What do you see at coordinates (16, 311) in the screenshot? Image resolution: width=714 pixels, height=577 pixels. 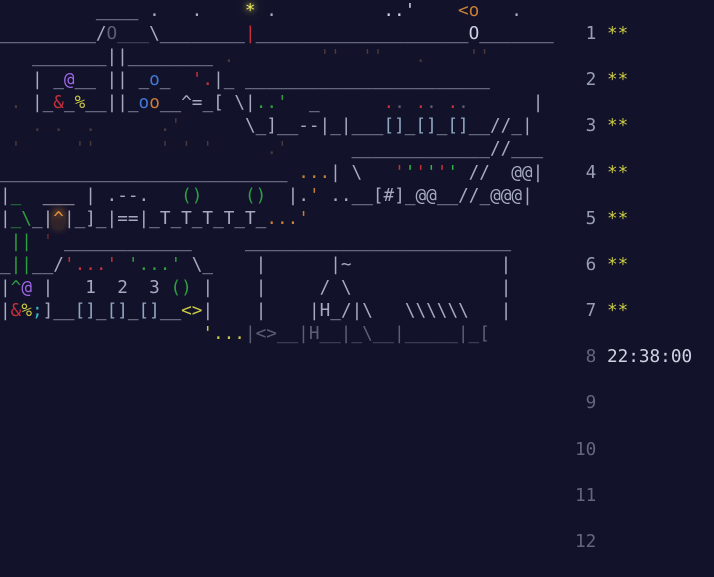 I see `art-segment-red: &` at bounding box center [16, 311].